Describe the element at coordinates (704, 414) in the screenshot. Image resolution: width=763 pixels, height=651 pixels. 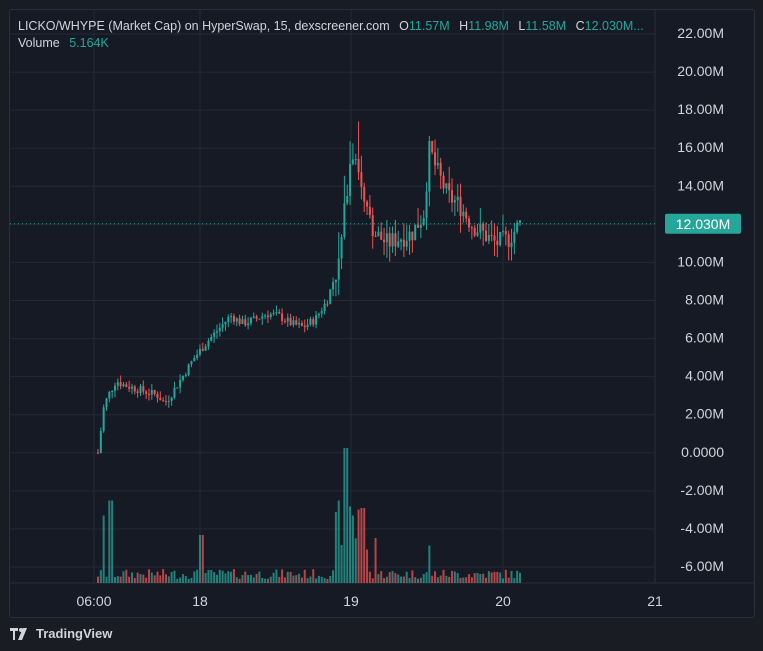
I see `y-tick-label: 2.00M` at that location.